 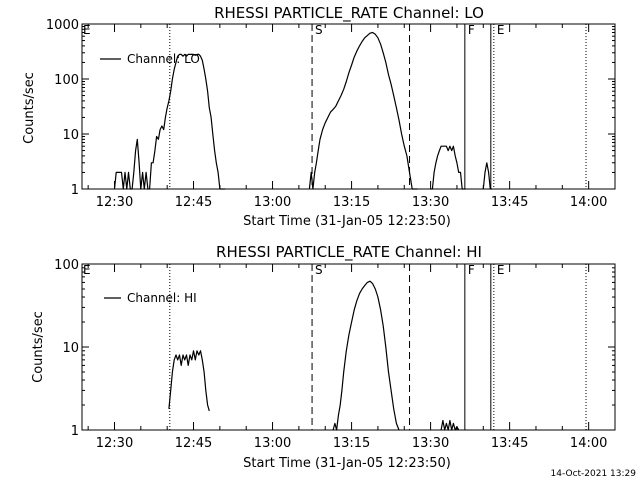 What do you see at coordinates (62, 25) in the screenshot?
I see `y-tick-label: 1000` at bounding box center [62, 25].